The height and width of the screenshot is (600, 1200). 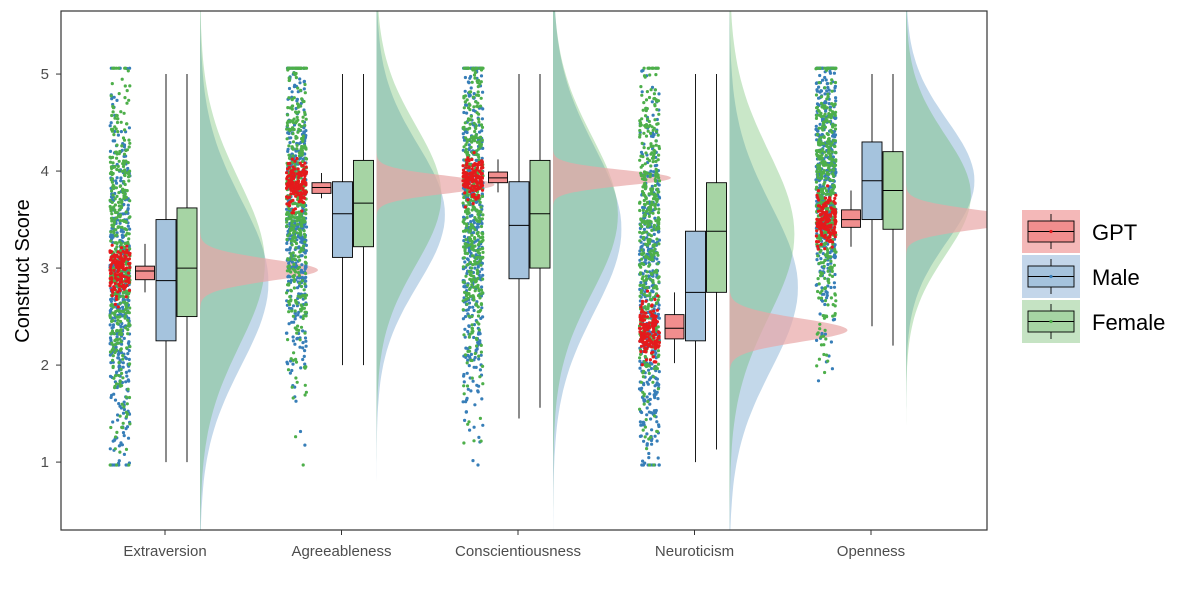 What do you see at coordinates (120, 276) in the screenshot?
I see `points-extraversion-gpt` at bounding box center [120, 276].